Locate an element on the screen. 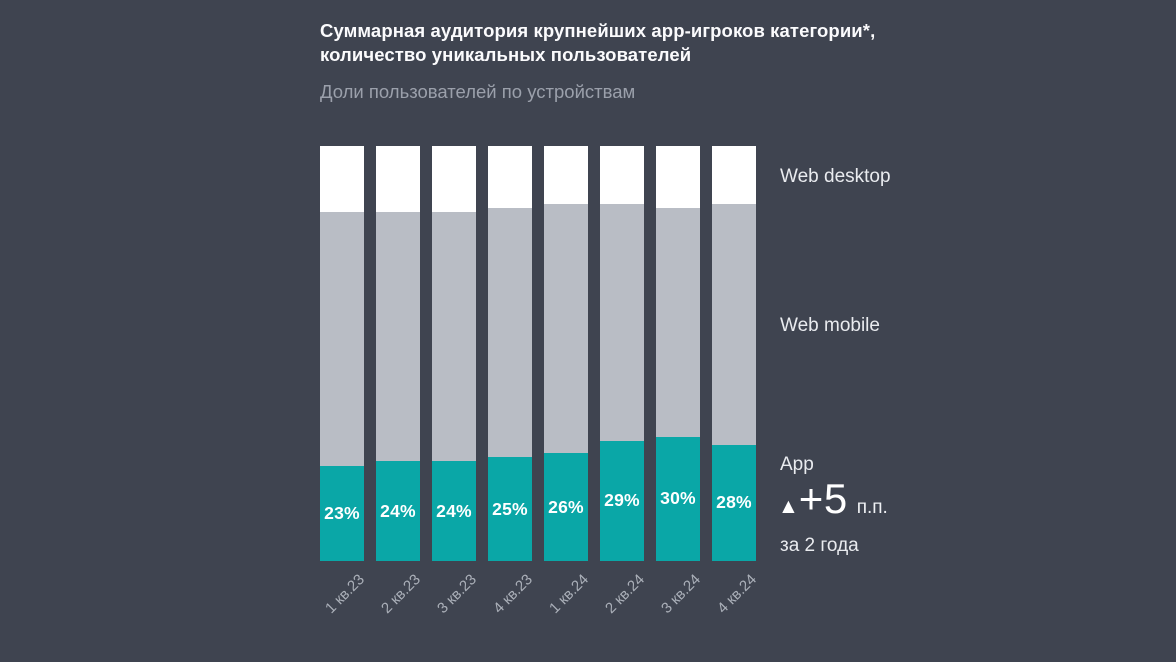 This screenshot has height=662, width=1176. bar-segment-app: 30% is located at coordinates (678, 498).